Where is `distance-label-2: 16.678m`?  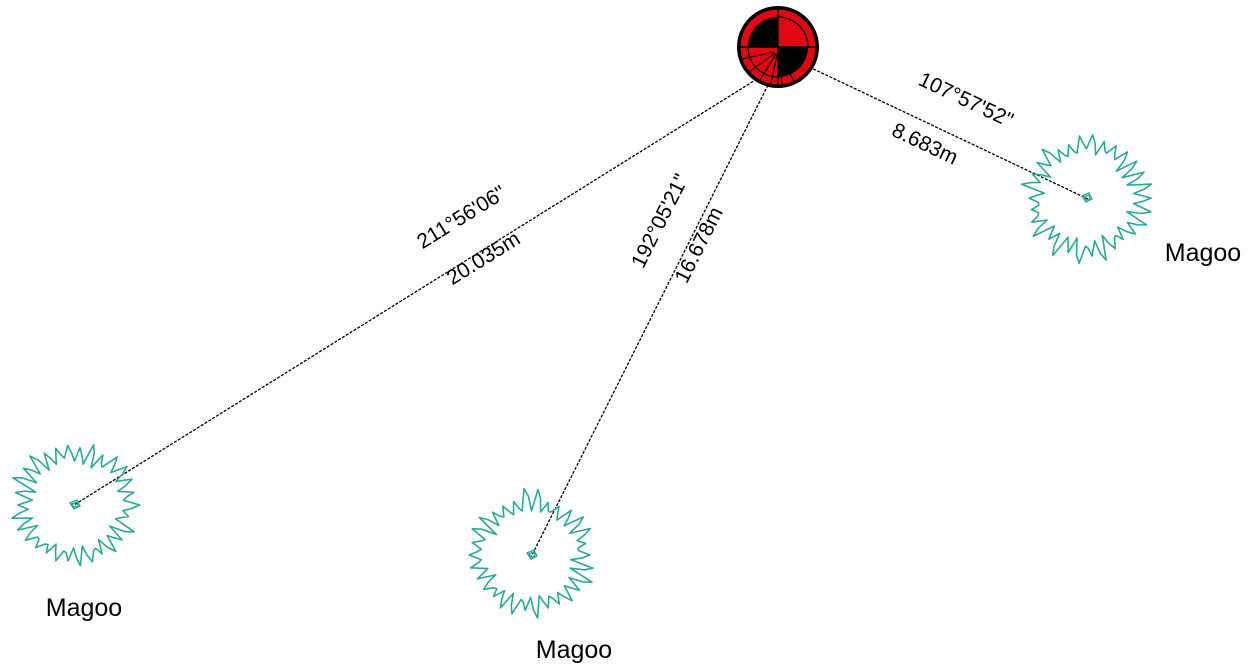
distance-label-2: 16.678m is located at coordinates (699, 244).